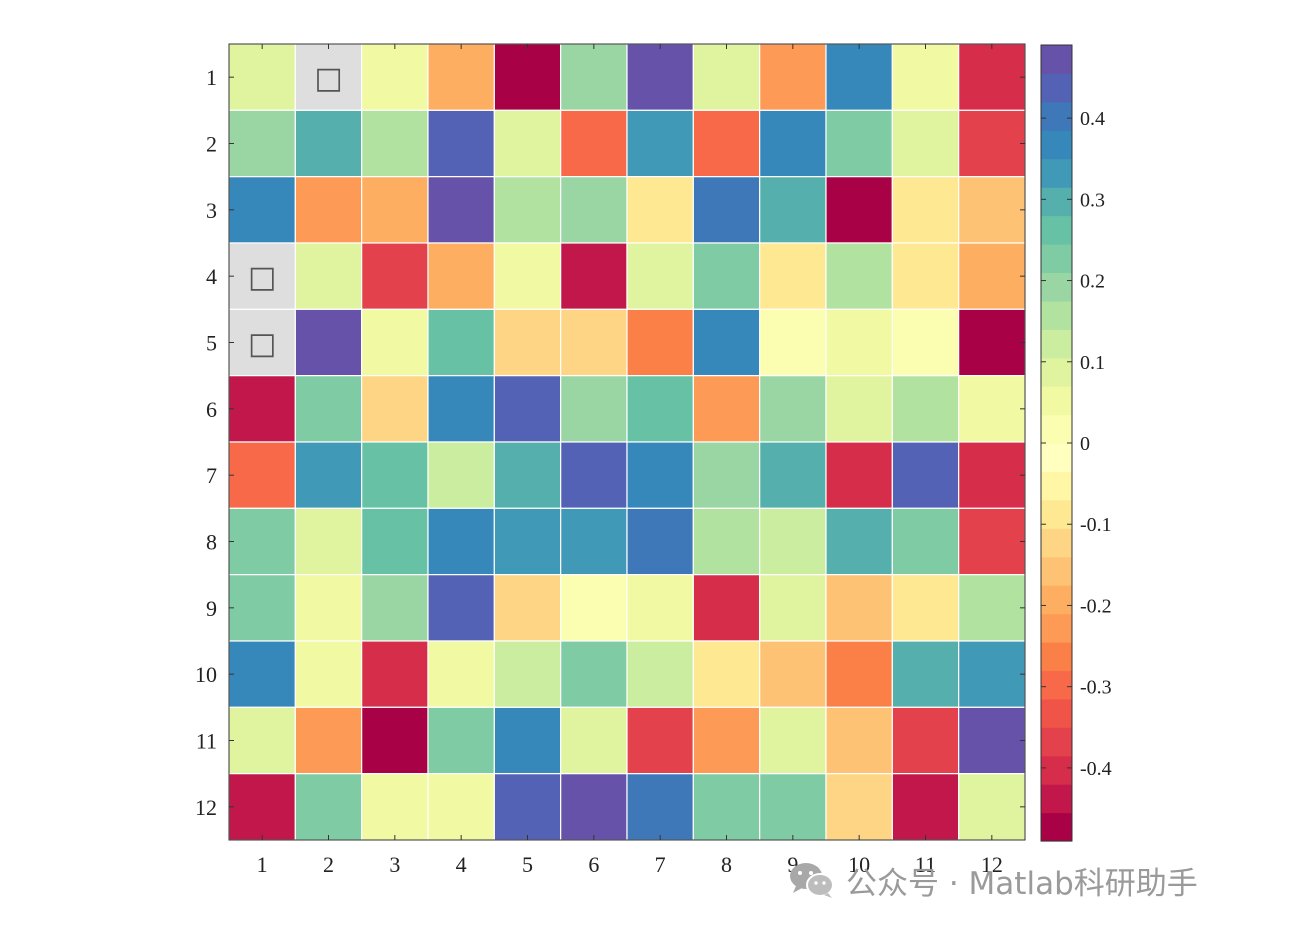 The image size is (1300, 932). What do you see at coordinates (1056, 443) in the screenshot?
I see `colorbar` at bounding box center [1056, 443].